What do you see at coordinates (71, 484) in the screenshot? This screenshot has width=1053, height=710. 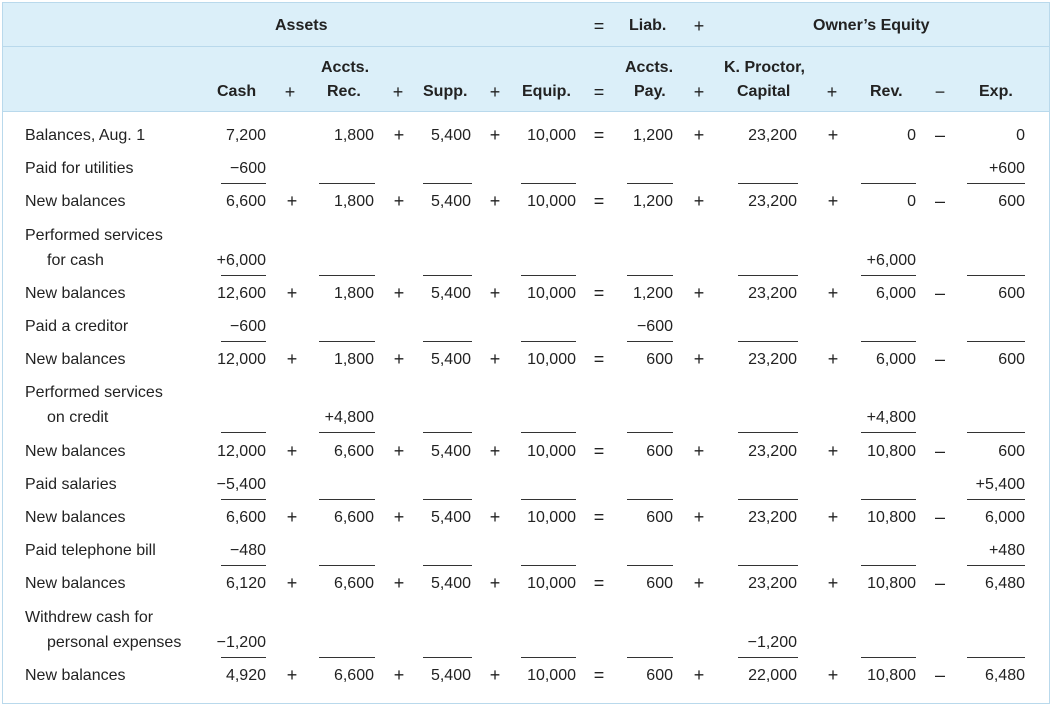 I see `row-label: Paid salaries` at bounding box center [71, 484].